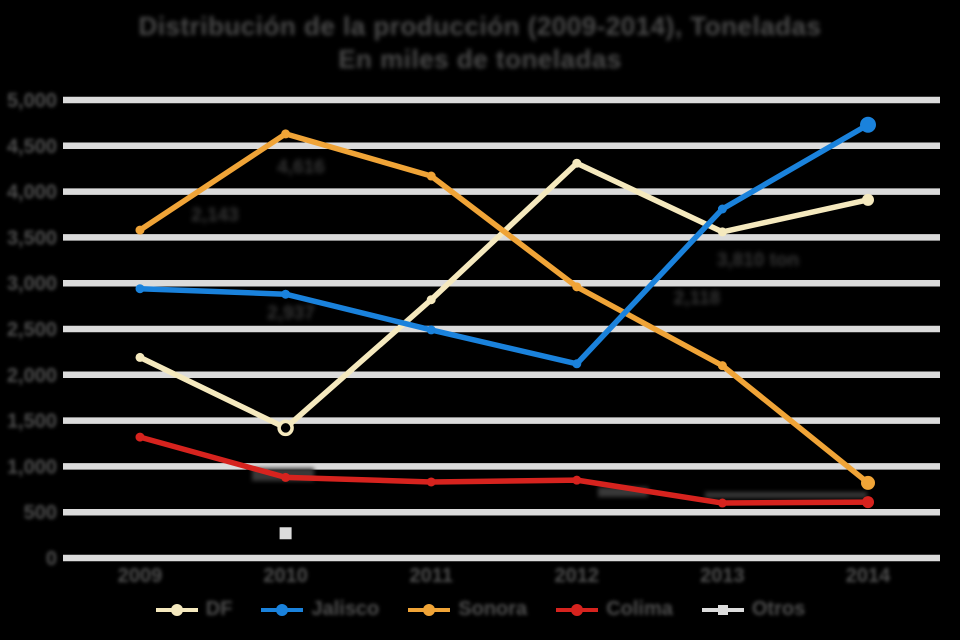 The height and width of the screenshot is (640, 960). I want to click on legend-item-Jalisco: Jalisco, so click(319, 609).